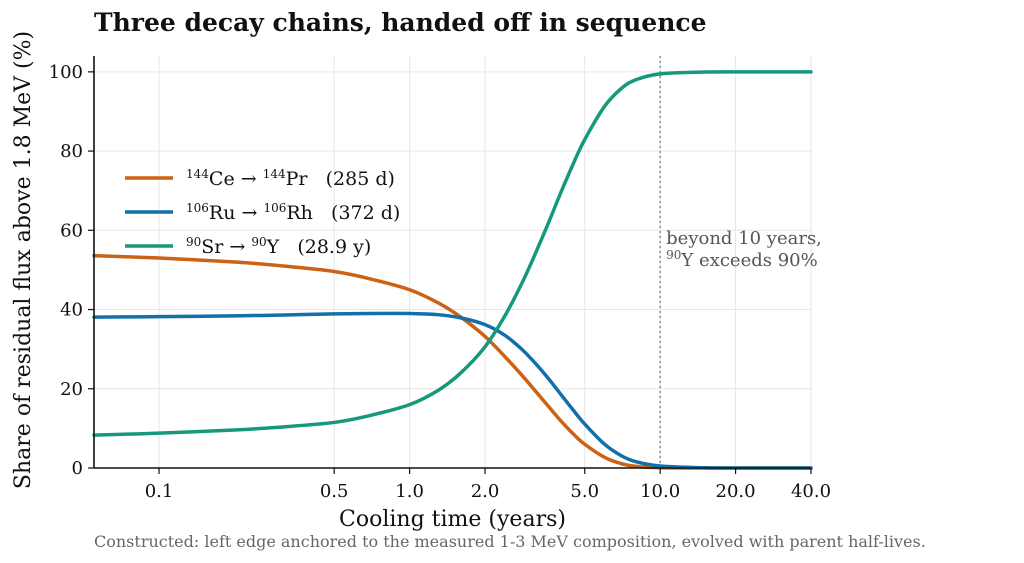  Describe the element at coordinates (274, 174) in the screenshot. I see `legend-entry-0-sup-2: 144` at that location.